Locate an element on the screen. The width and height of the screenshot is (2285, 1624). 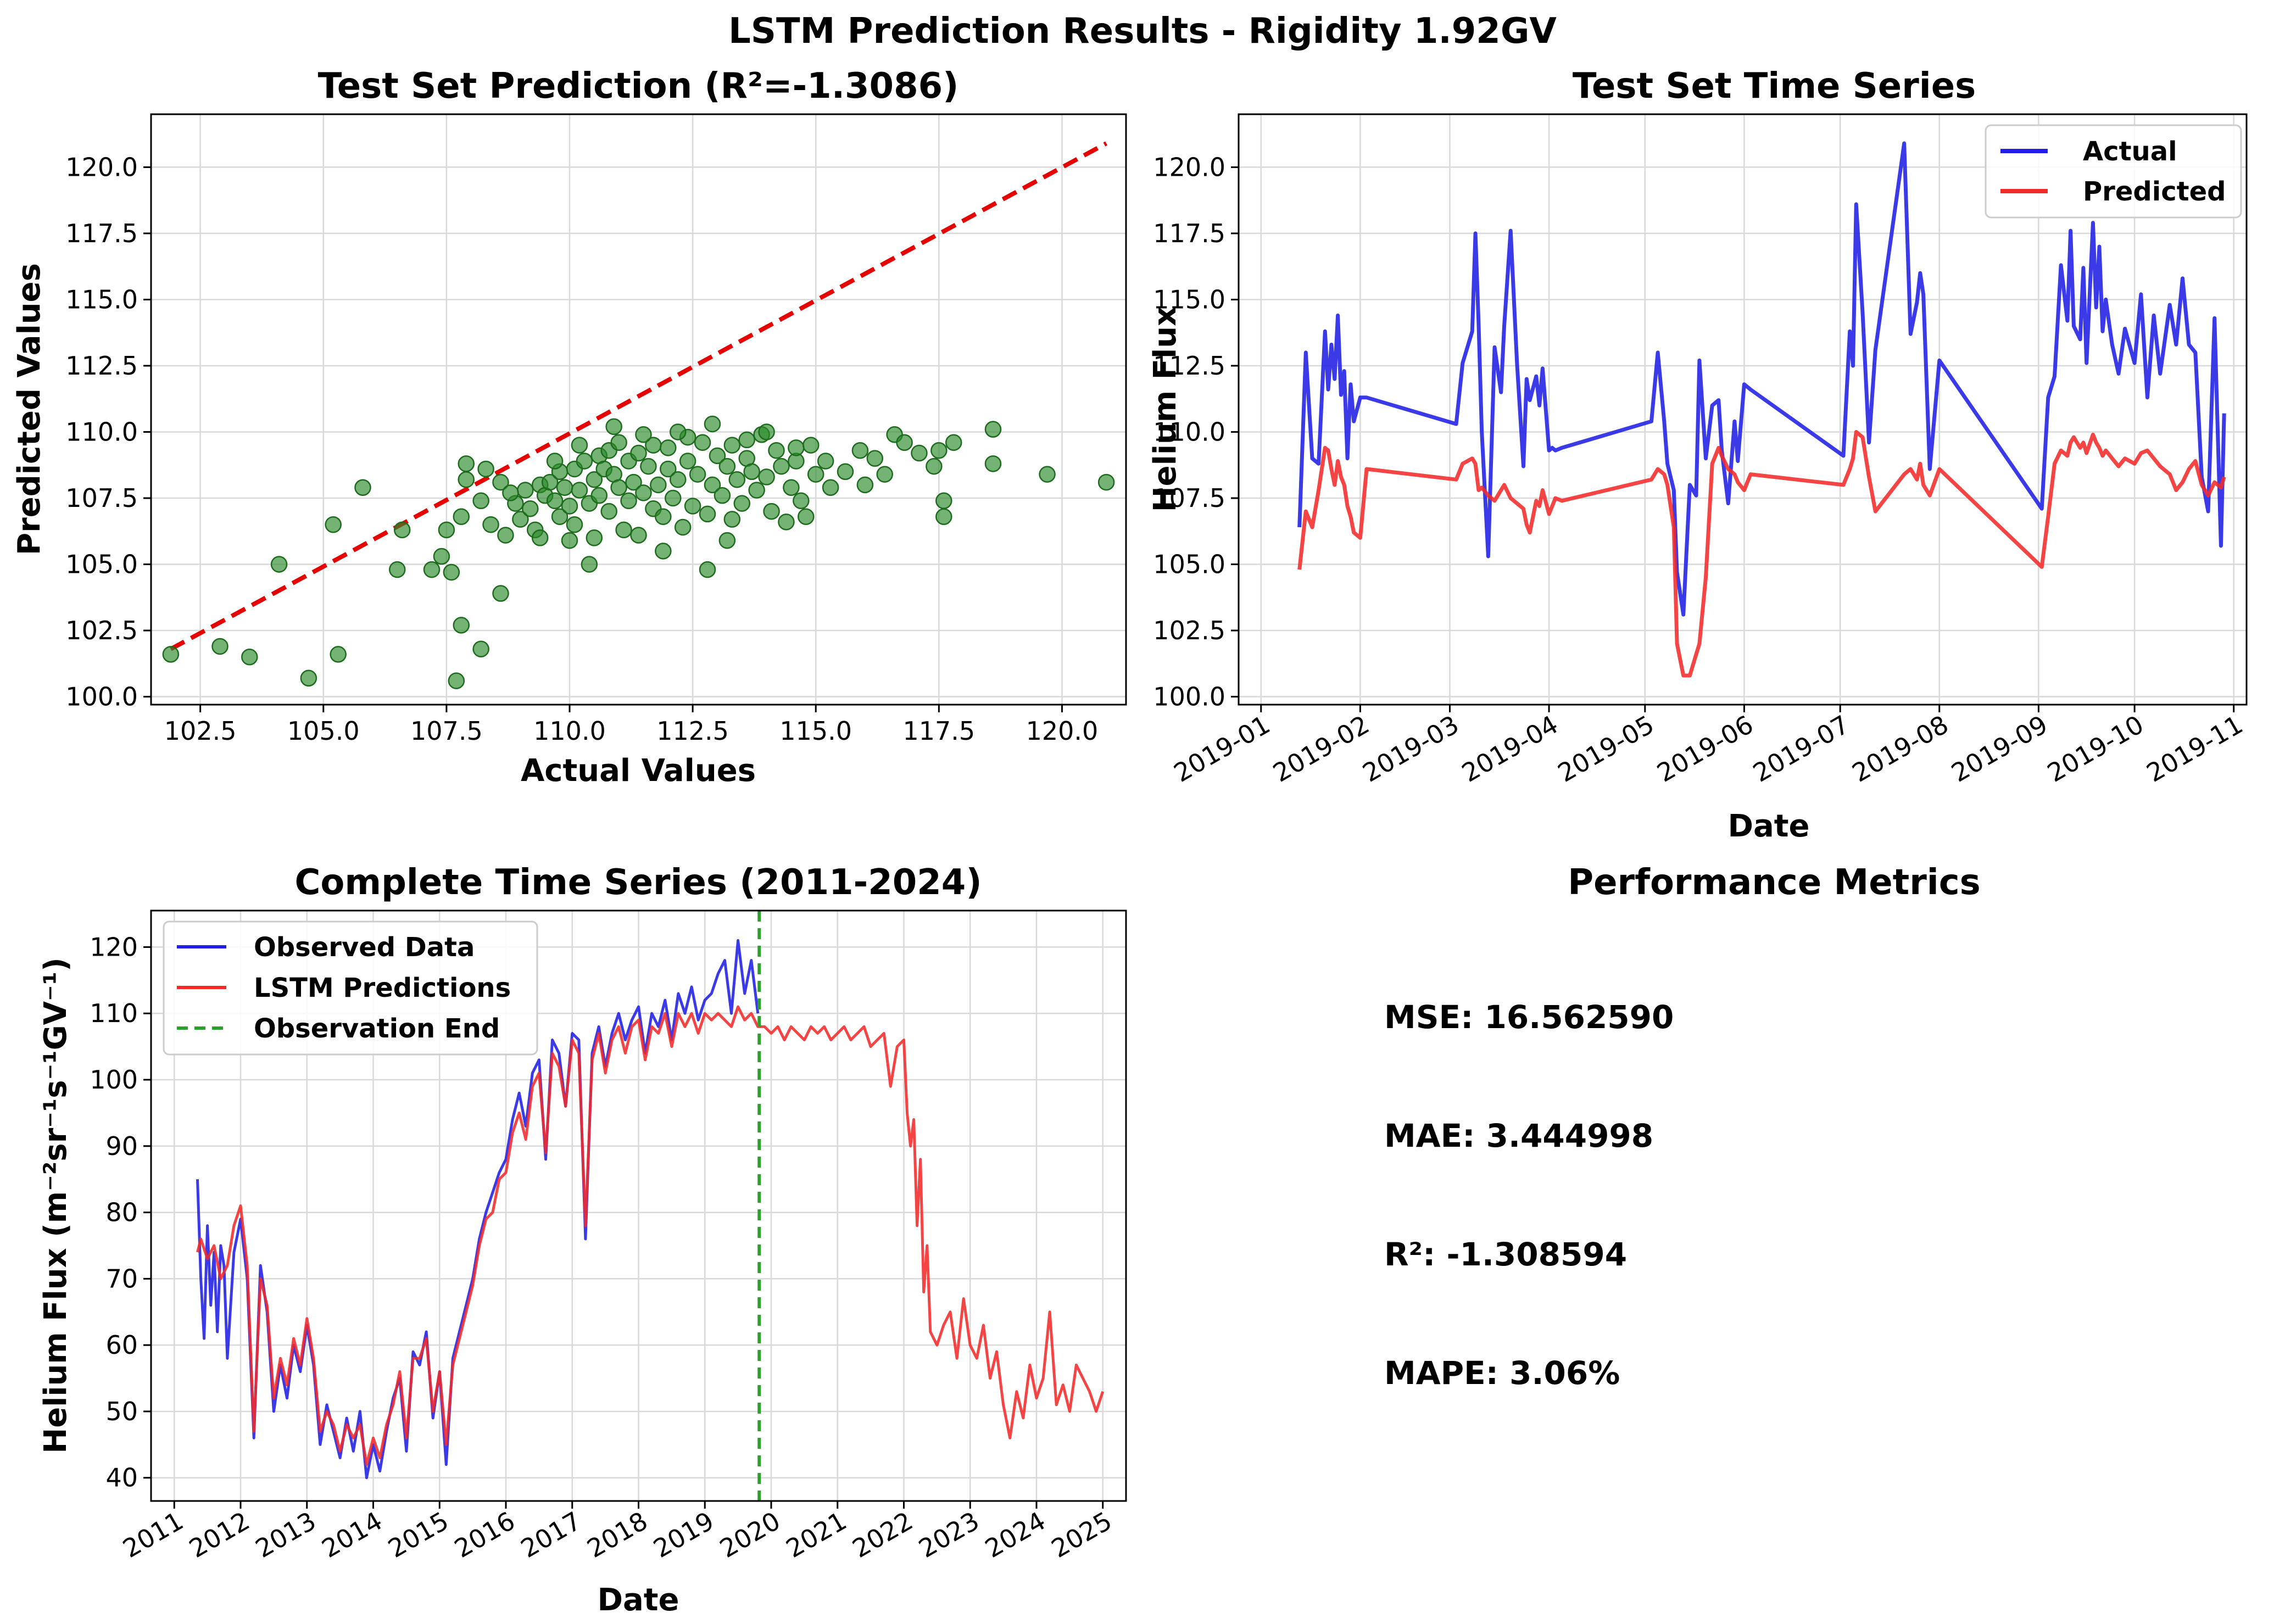
full-series-x-tick-label: 2019 is located at coordinates (683, 1535).